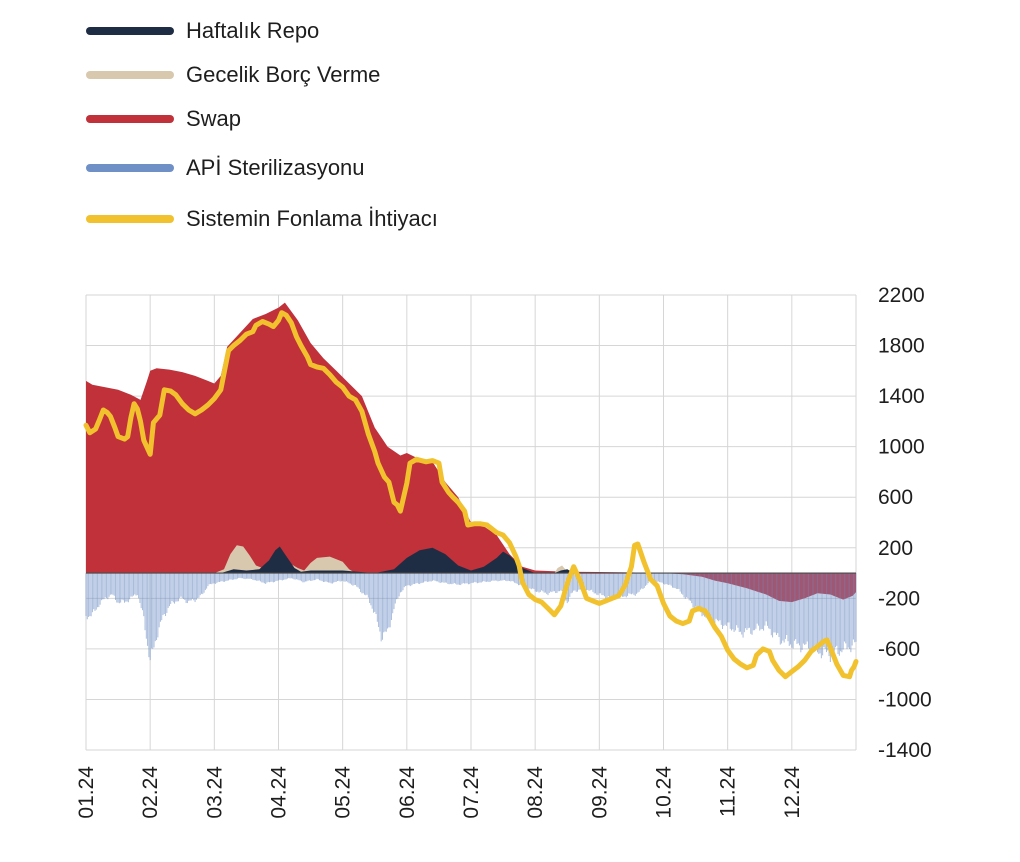 Image resolution: width=1020 pixels, height=862 pixels. What do you see at coordinates (664, 792) in the screenshot?
I see `x-tick-label: 10.24` at bounding box center [664, 792].